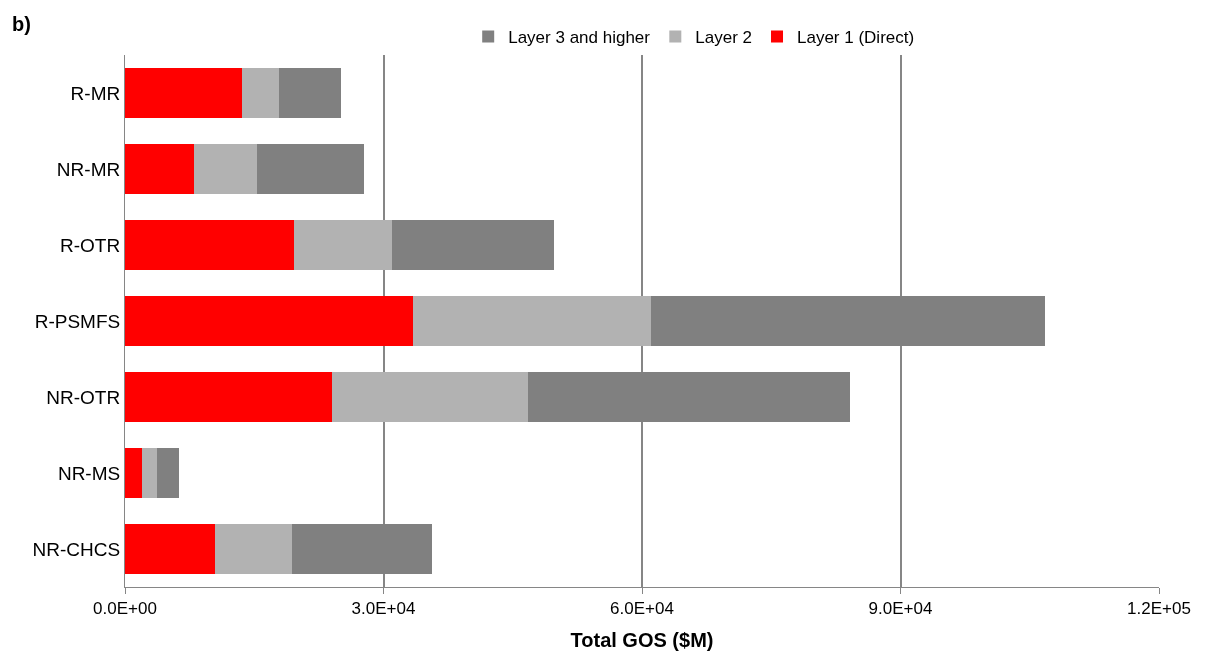 This screenshot has width=1209, height=662. What do you see at coordinates (900, 609) in the screenshot?
I see `x-tick-label: 9.0E+04` at bounding box center [900, 609].